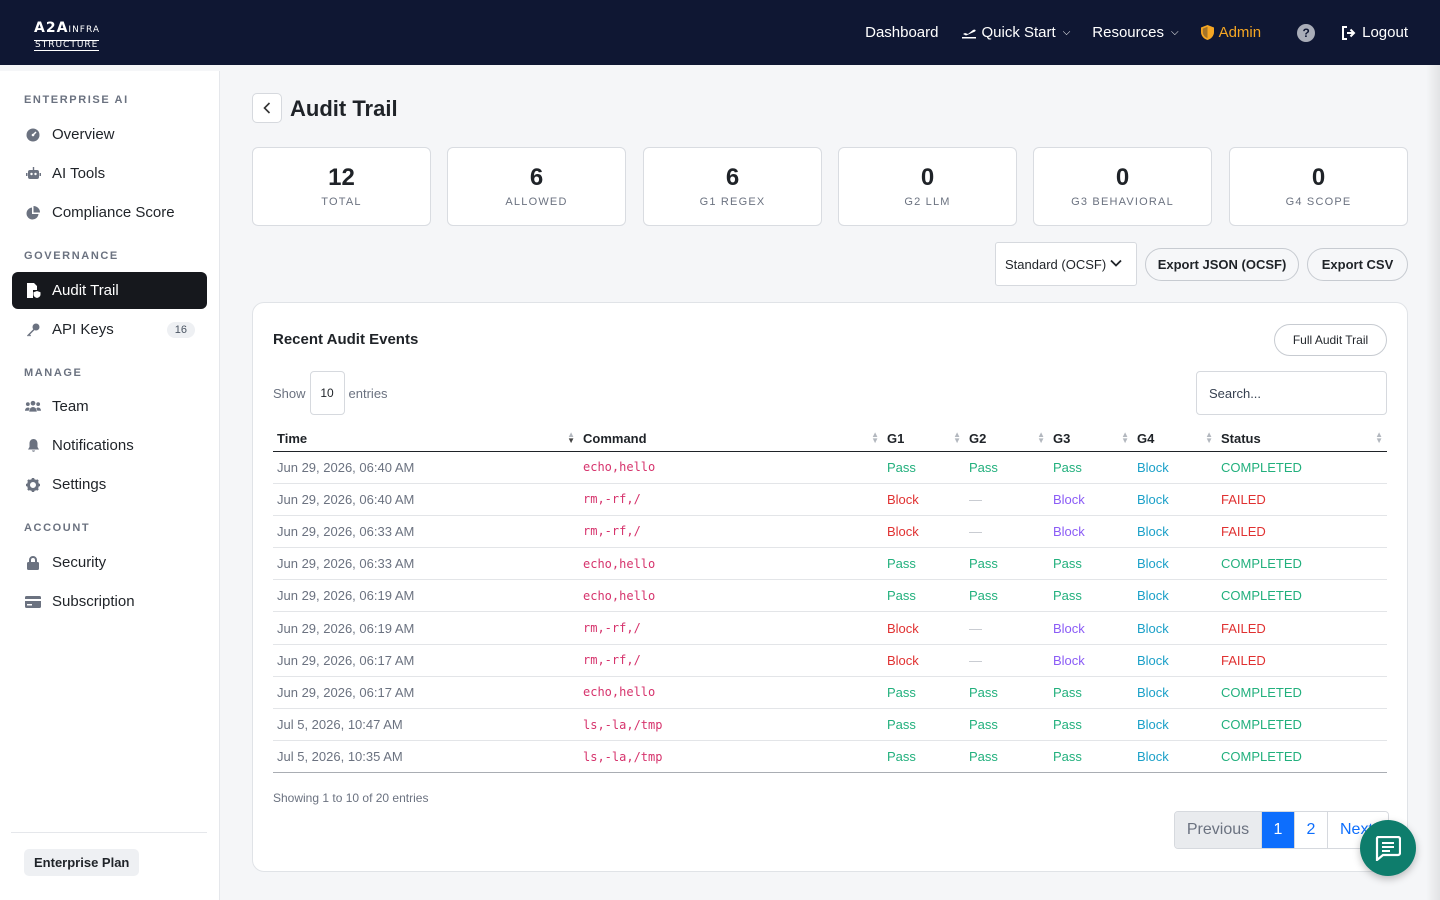  Describe the element at coordinates (1007, 439) in the screenshot. I see `column-header-g2: G2 ▲ ▼` at that location.